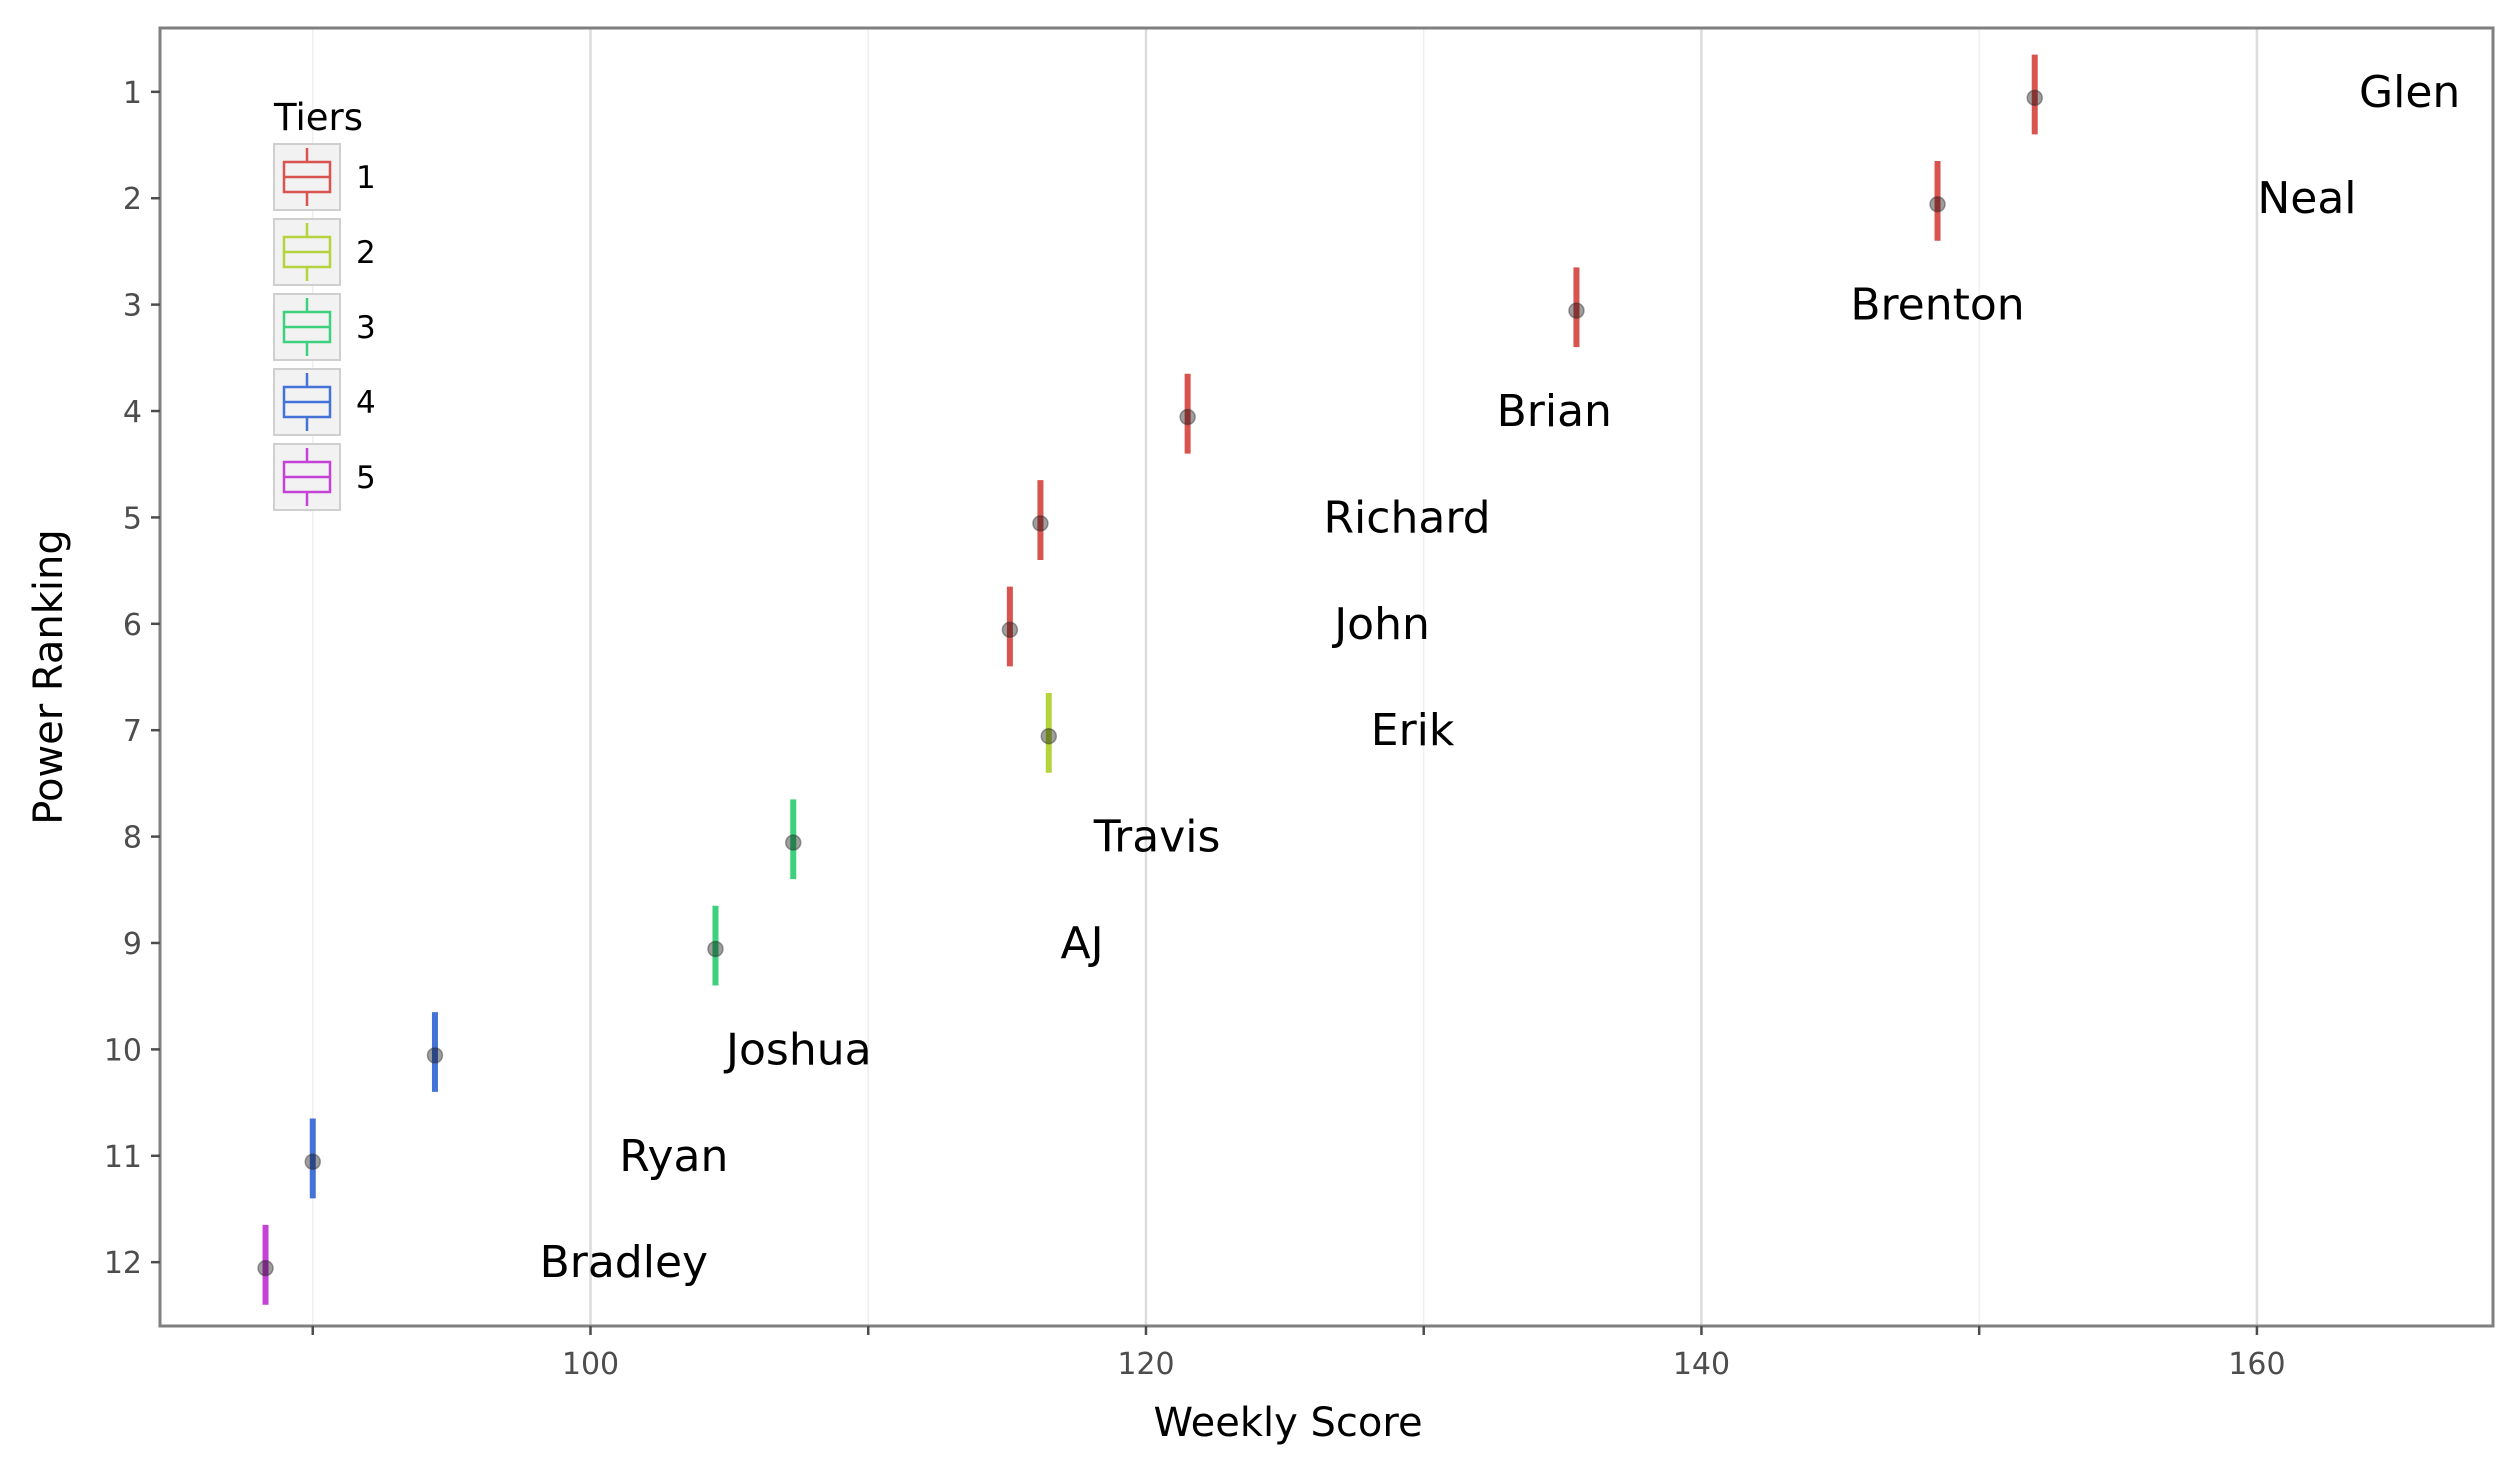 This screenshot has width=2515, height=1474. I want to click on y-tick-label: 6, so click(132, 625).